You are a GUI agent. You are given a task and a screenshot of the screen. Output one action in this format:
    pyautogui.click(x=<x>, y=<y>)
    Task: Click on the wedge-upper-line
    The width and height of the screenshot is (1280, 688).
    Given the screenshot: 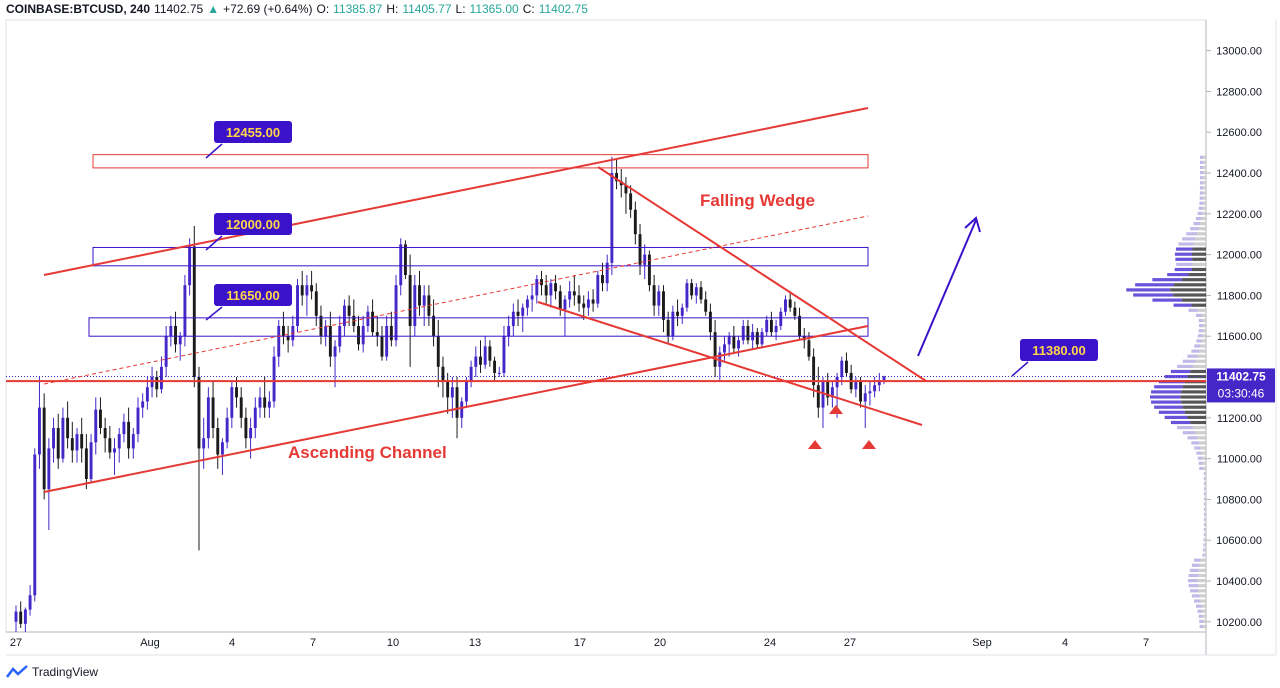 What is the action you would take?
    pyautogui.click(x=762, y=274)
    